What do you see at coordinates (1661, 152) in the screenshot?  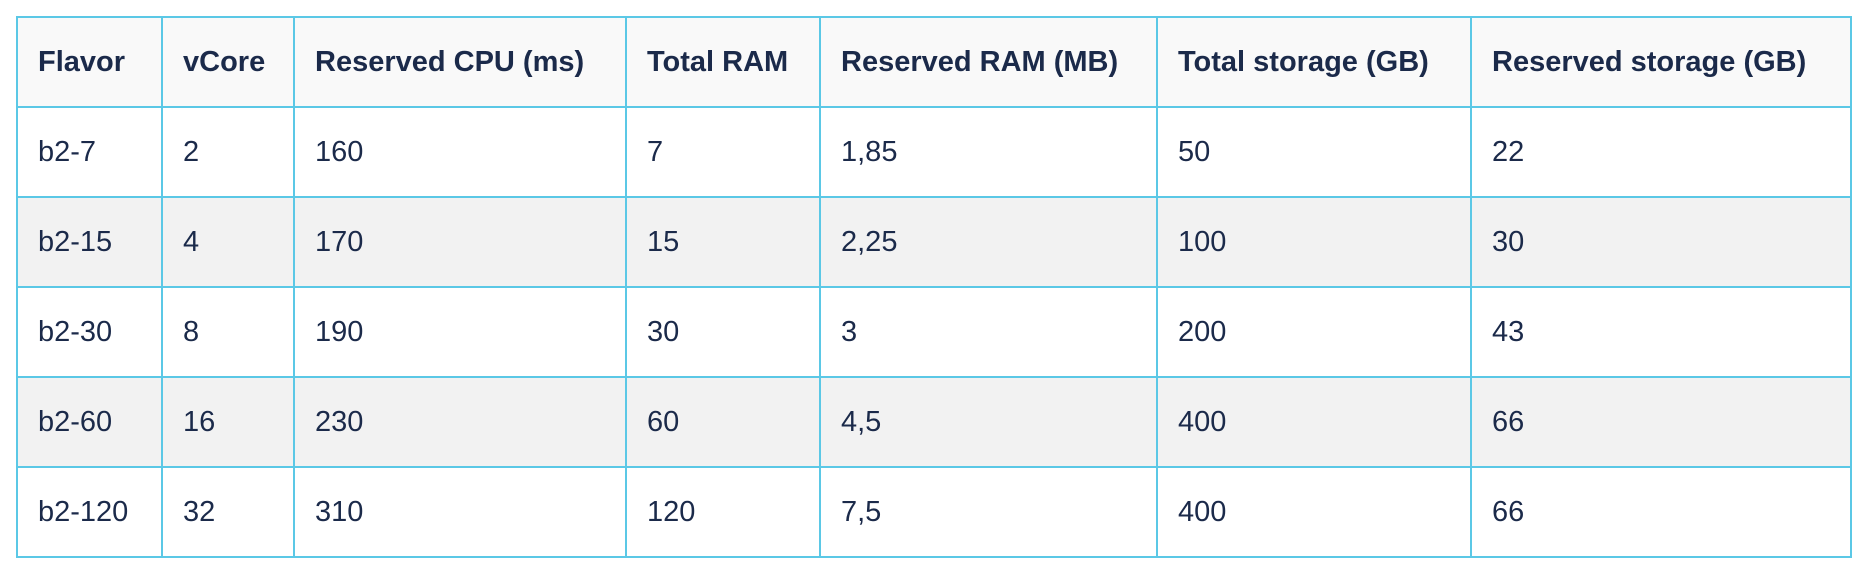 I see `cell-reserved-storage: 22` at bounding box center [1661, 152].